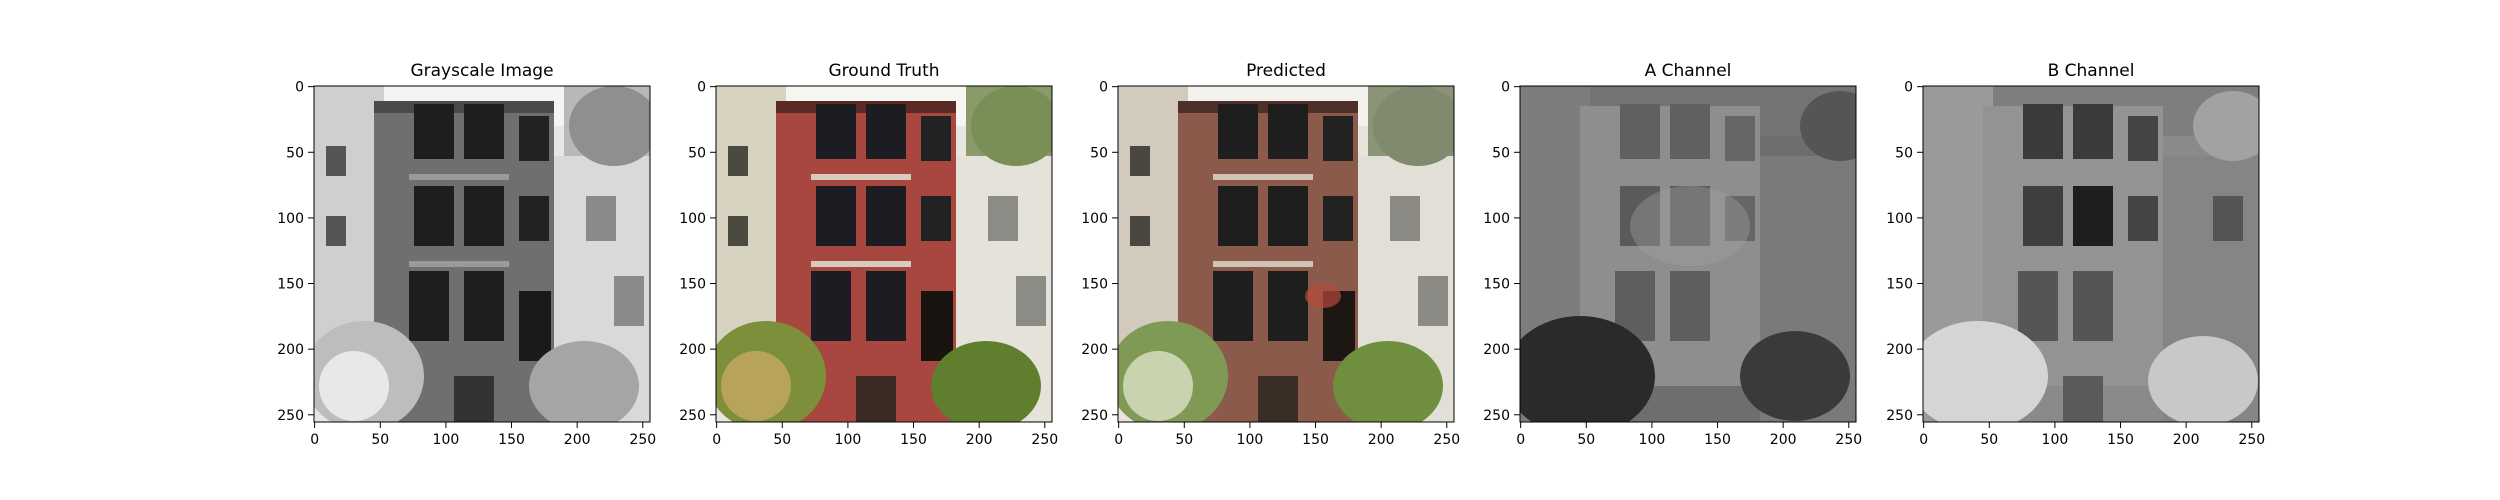 The image size is (2500, 500). Describe the element at coordinates (481, 71) in the screenshot. I see `panel-title: Grayscale Image` at that location.